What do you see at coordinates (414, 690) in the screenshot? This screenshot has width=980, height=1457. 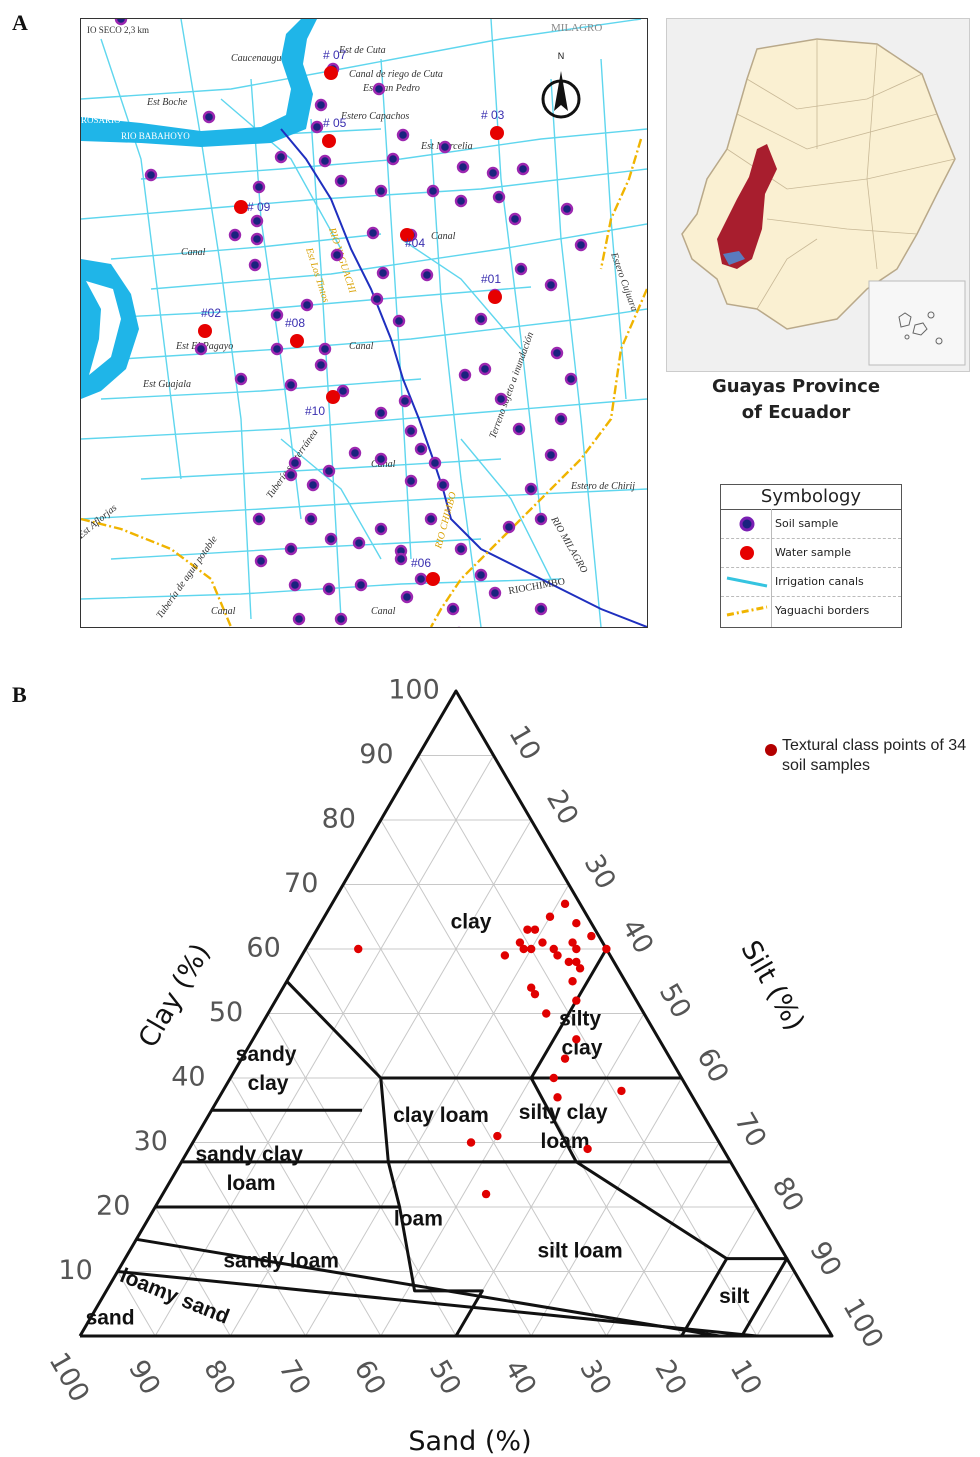 I see `clay-tick-label: 100` at bounding box center [414, 690].